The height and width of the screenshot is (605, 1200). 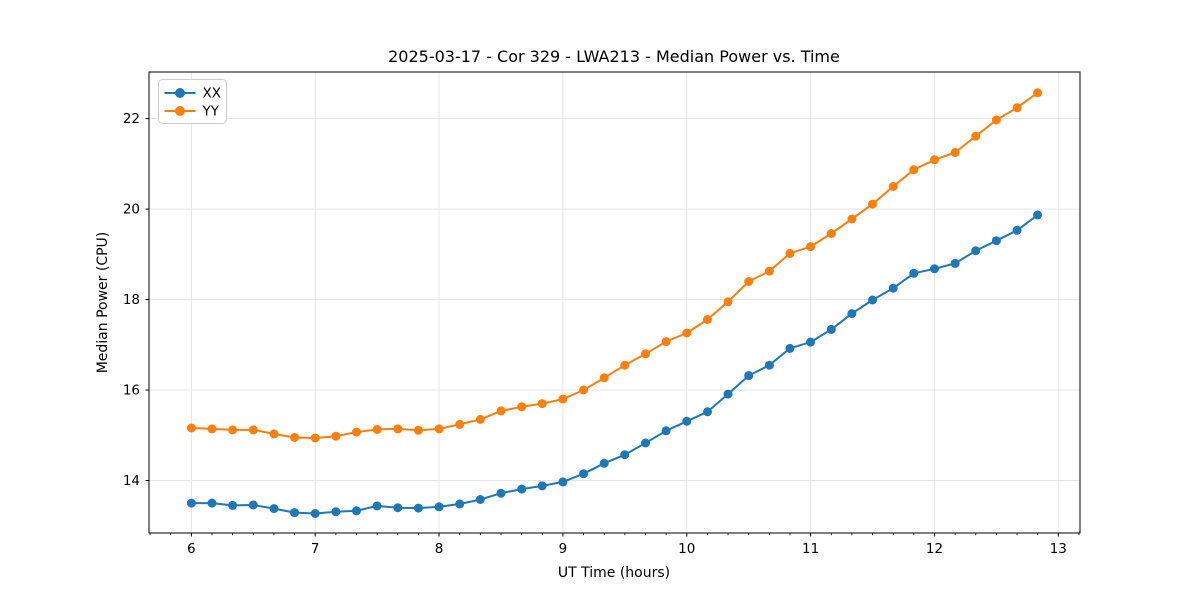 What do you see at coordinates (192, 101) in the screenshot?
I see `legend: XX YY` at bounding box center [192, 101].